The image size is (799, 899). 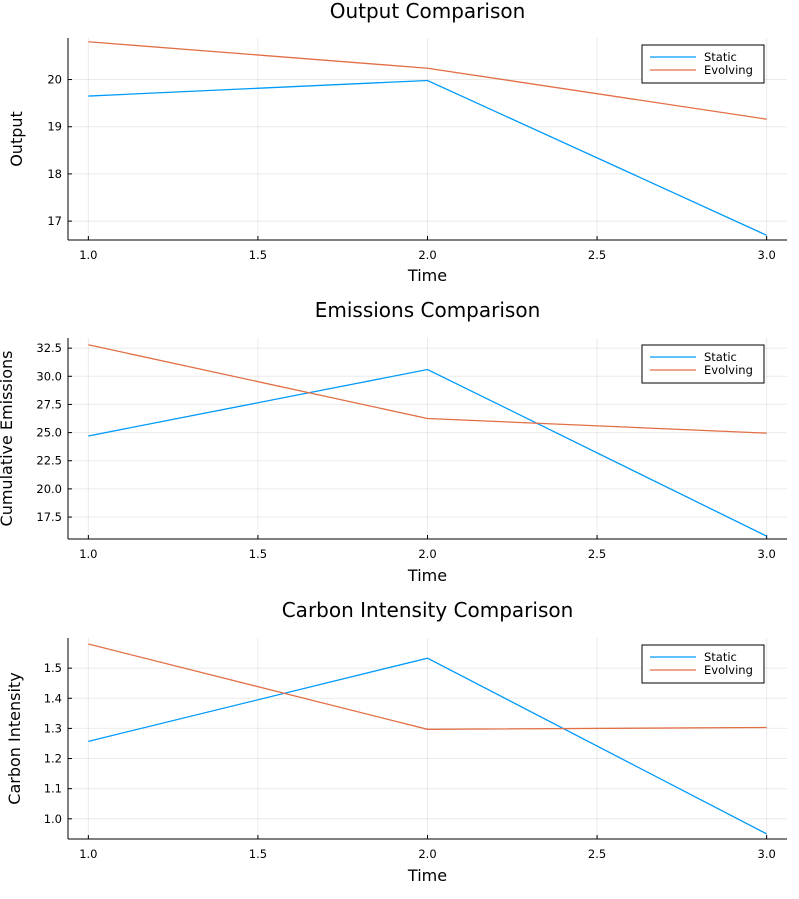 I want to click on y-tick-label: 17, so click(x=54, y=221).